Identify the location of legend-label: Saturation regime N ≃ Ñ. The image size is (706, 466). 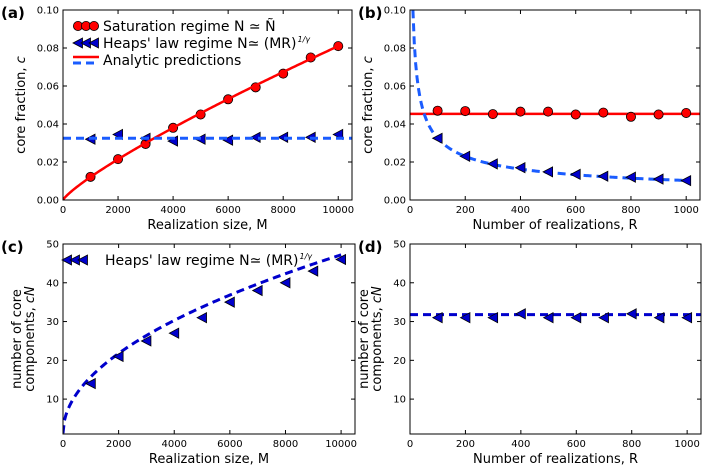
(189, 26).